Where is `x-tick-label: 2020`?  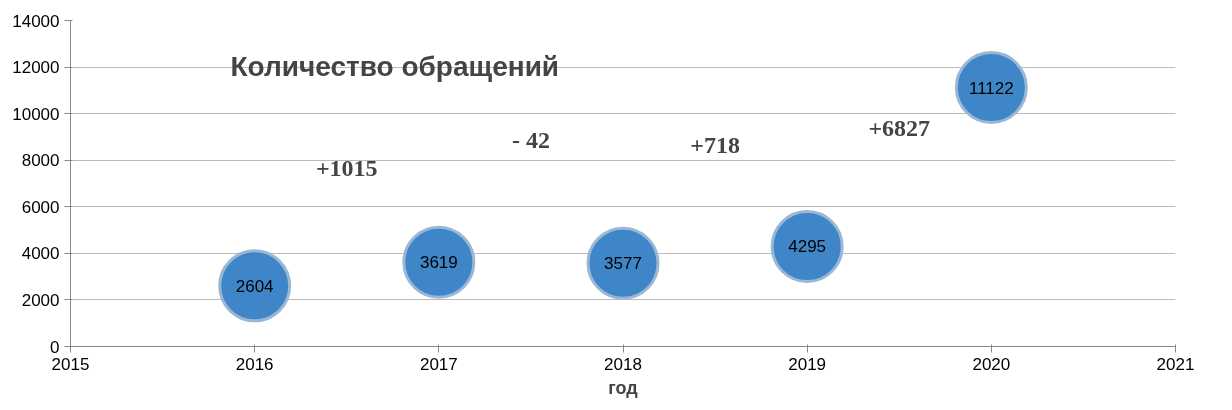
x-tick-label: 2020 is located at coordinates (991, 364).